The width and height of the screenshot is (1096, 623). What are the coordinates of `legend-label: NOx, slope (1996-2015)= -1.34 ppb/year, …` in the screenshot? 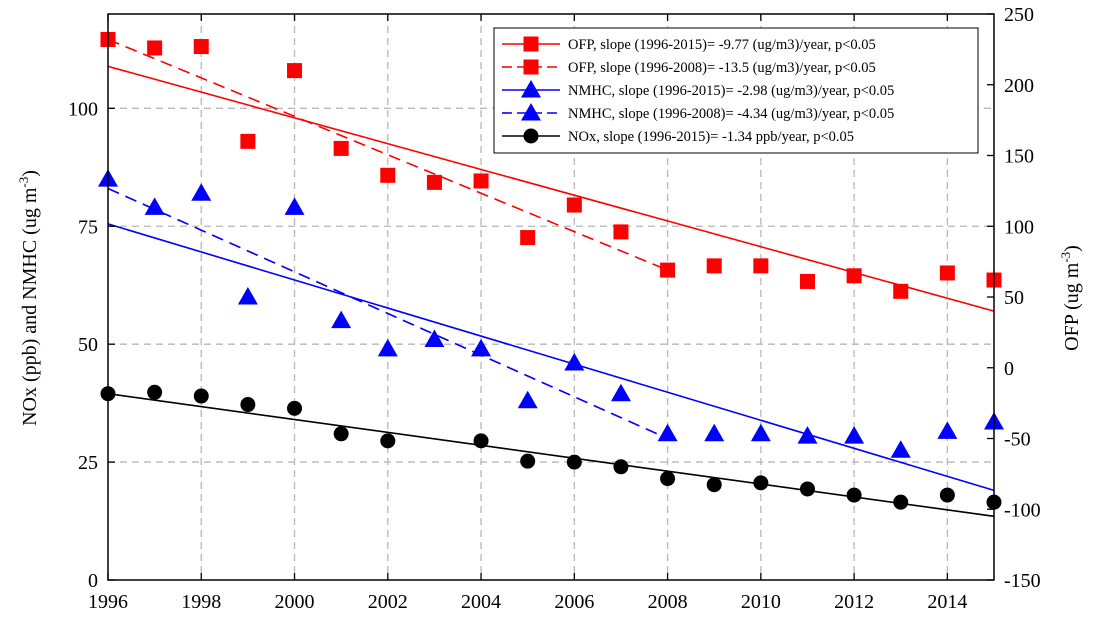 It's located at (711, 137).